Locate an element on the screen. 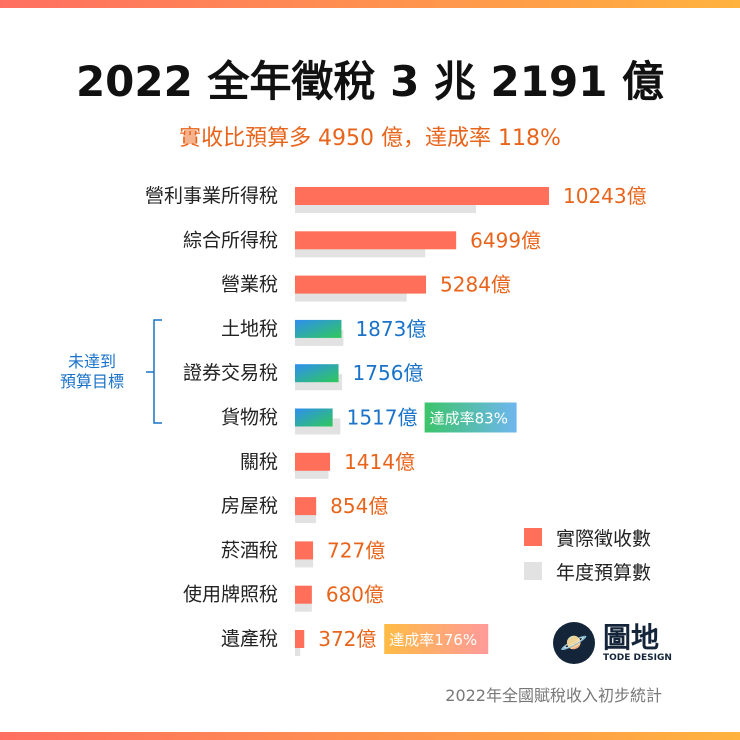 The image size is (740, 740). below-target-label: 未達到 預算目標 is located at coordinates (92, 372).